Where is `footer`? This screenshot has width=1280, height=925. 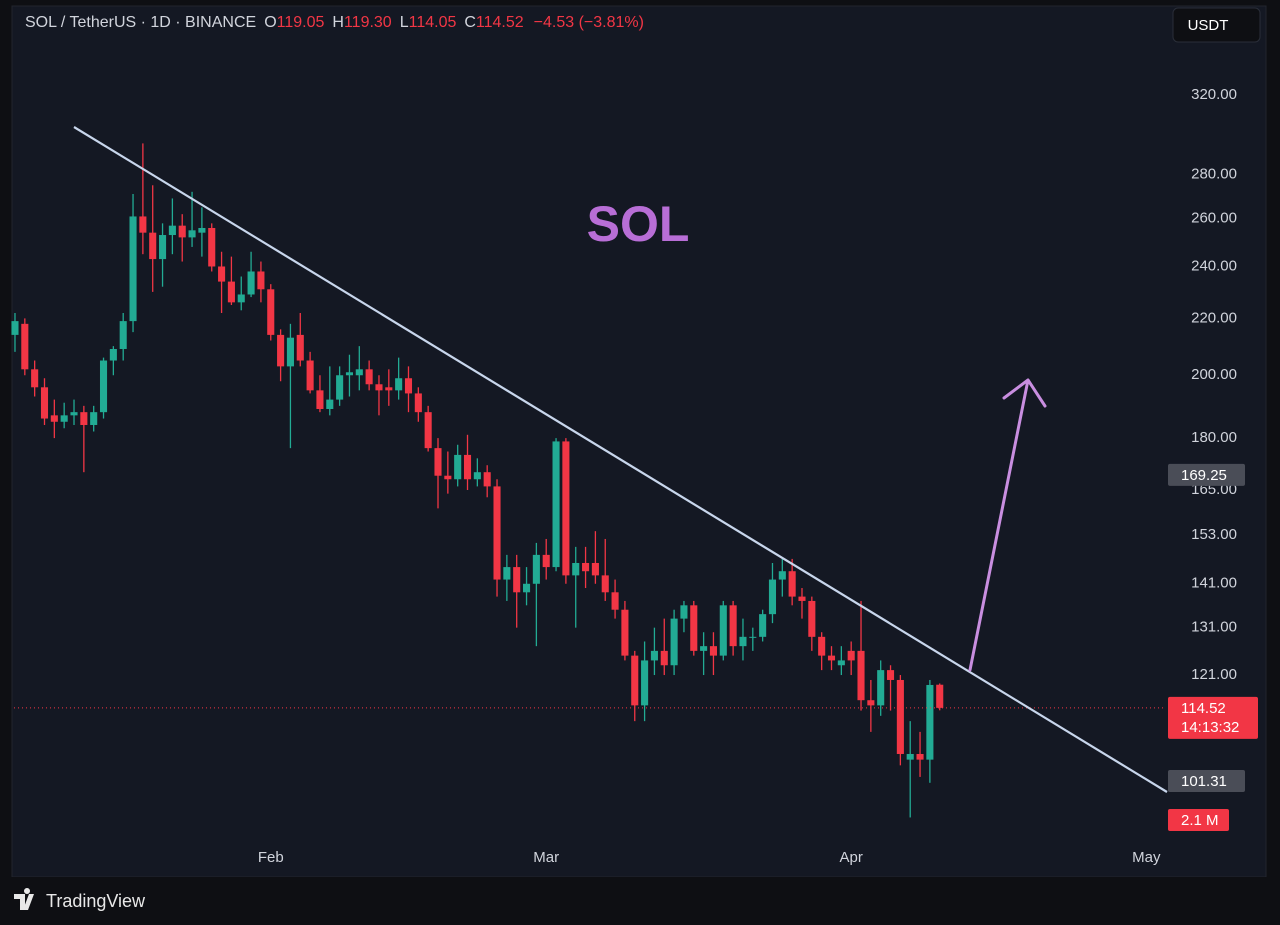
footer is located at coordinates (640, 901).